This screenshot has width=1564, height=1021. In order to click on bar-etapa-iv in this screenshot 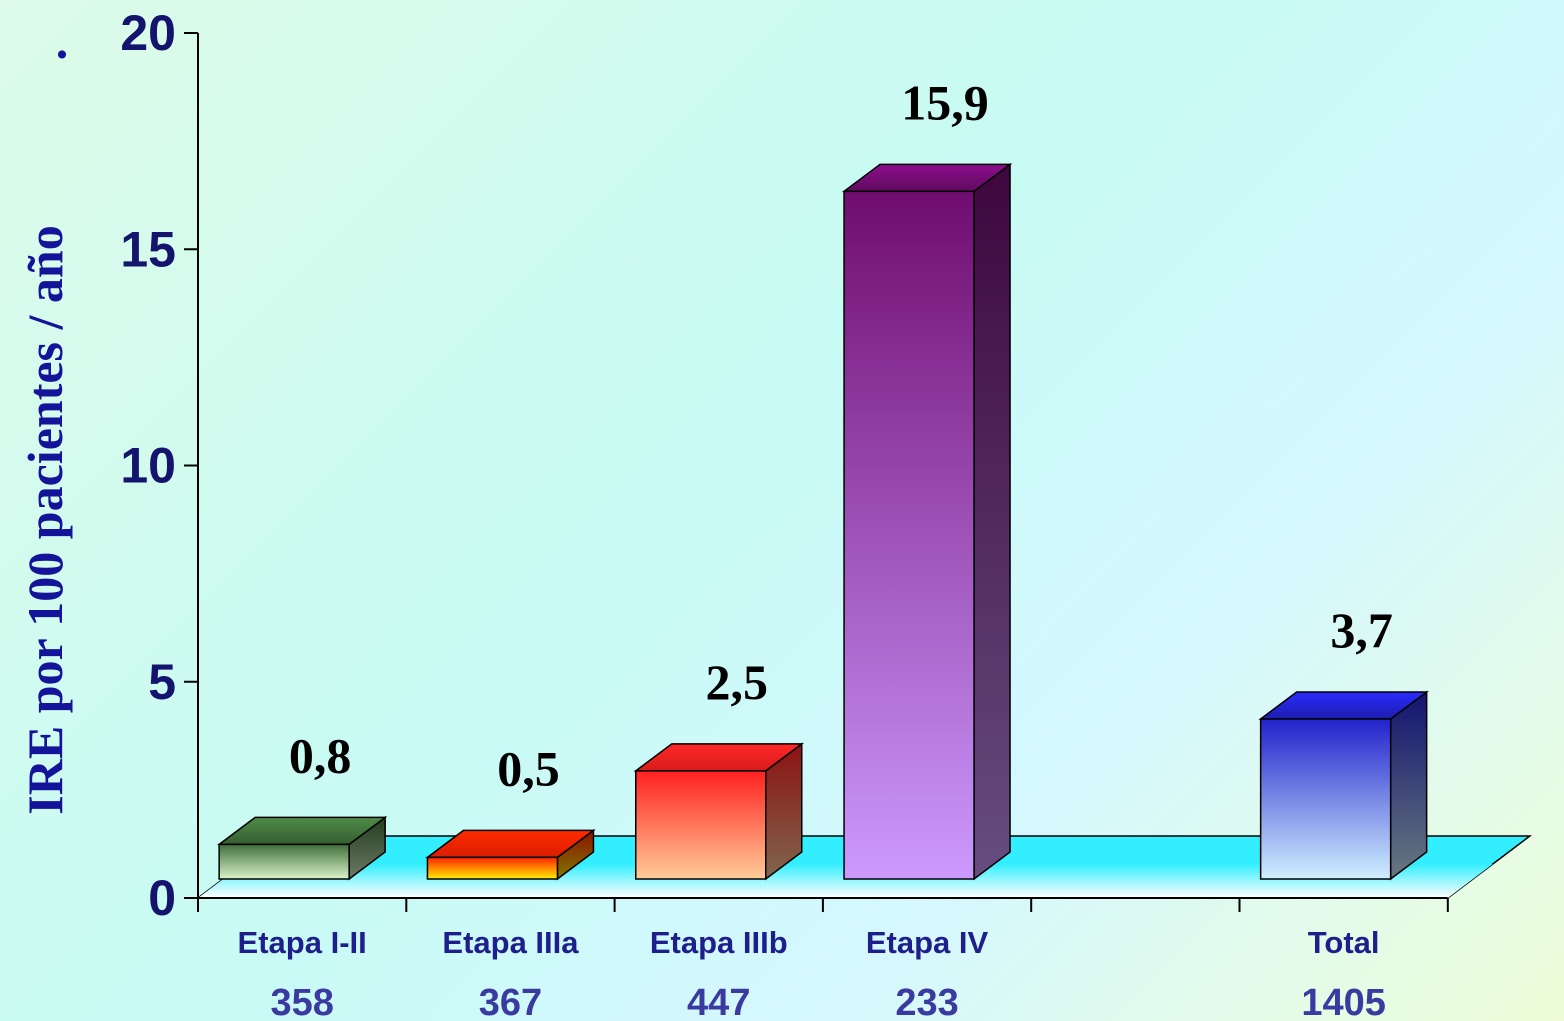, I will do `click(927, 521)`.